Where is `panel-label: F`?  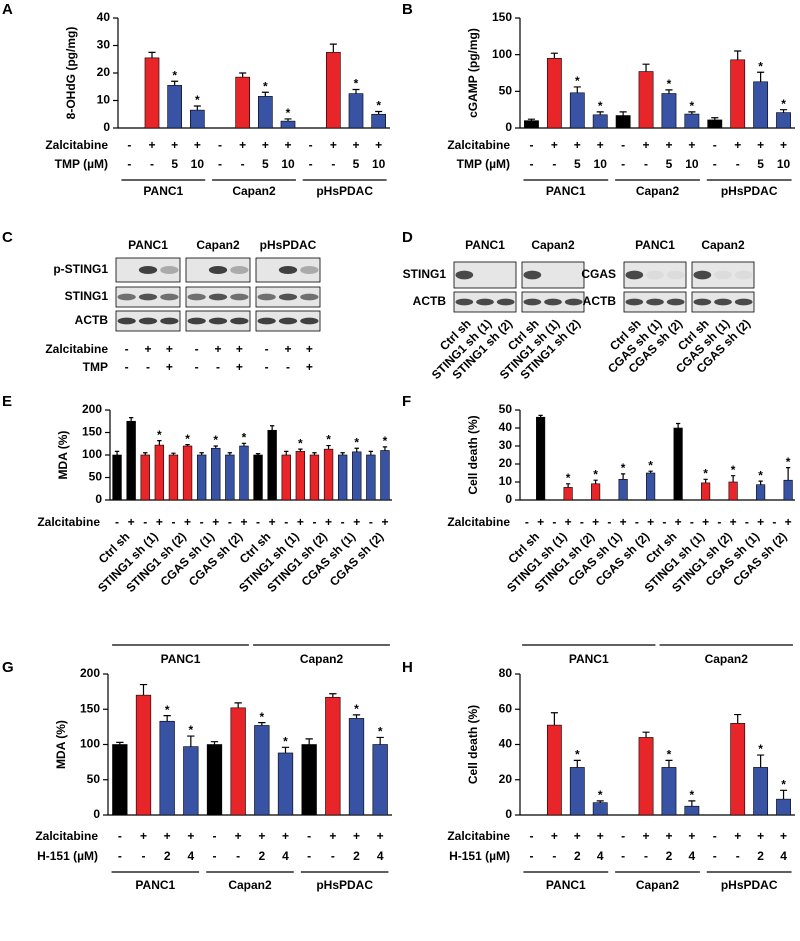
panel-label: F is located at coordinates (406, 401).